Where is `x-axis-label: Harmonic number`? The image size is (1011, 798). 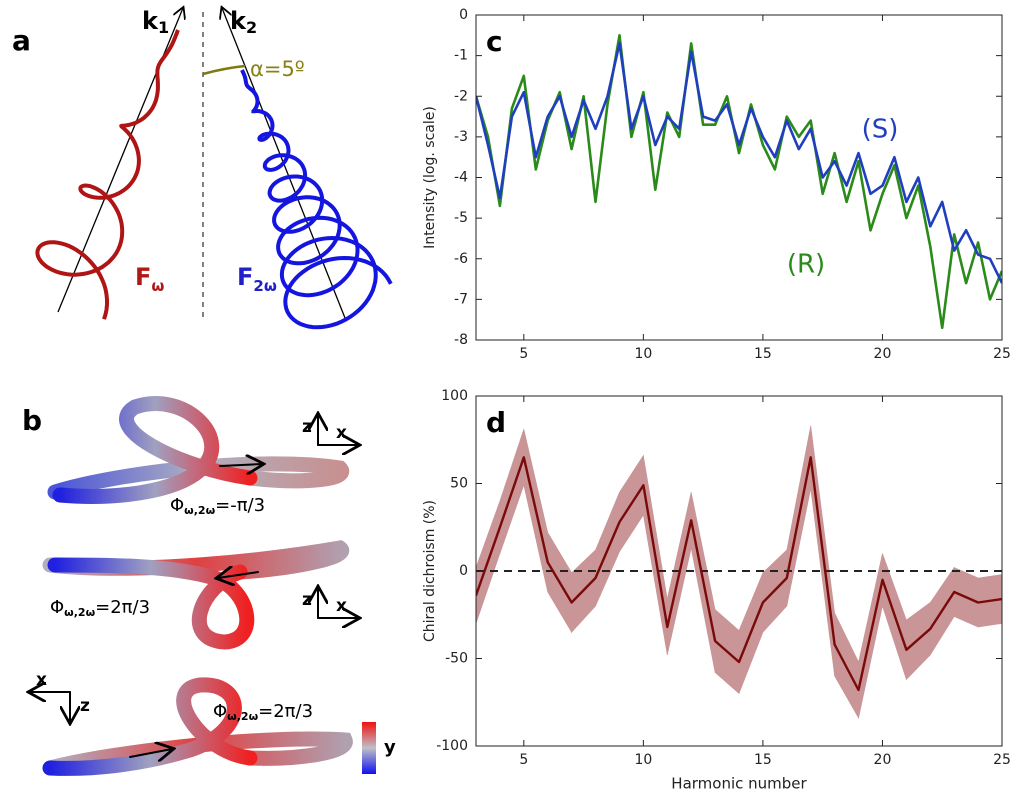 x-axis-label: Harmonic number is located at coordinates (739, 784).